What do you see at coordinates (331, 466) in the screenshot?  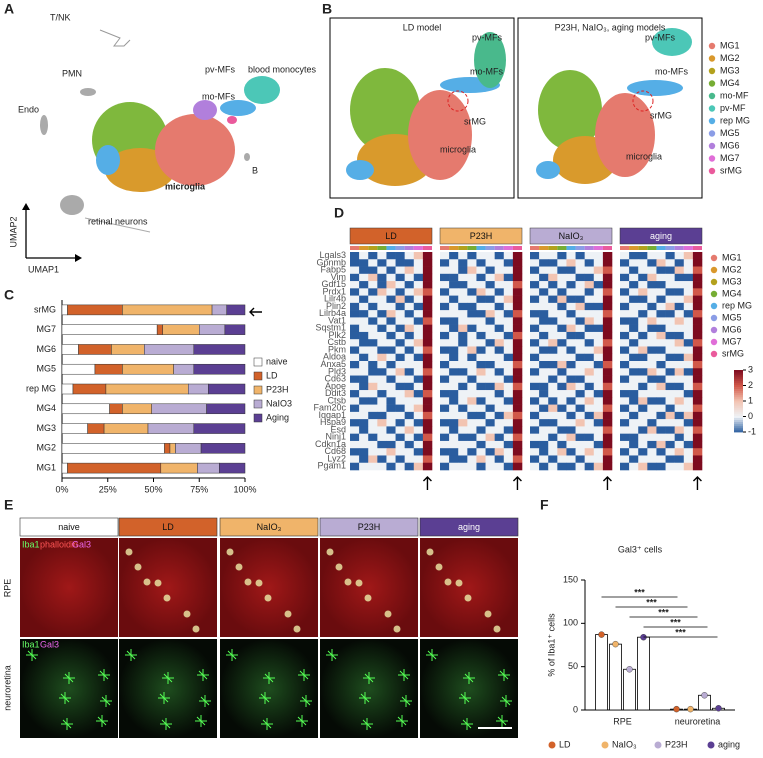 I see `row-label: Pgam1` at bounding box center [331, 466].